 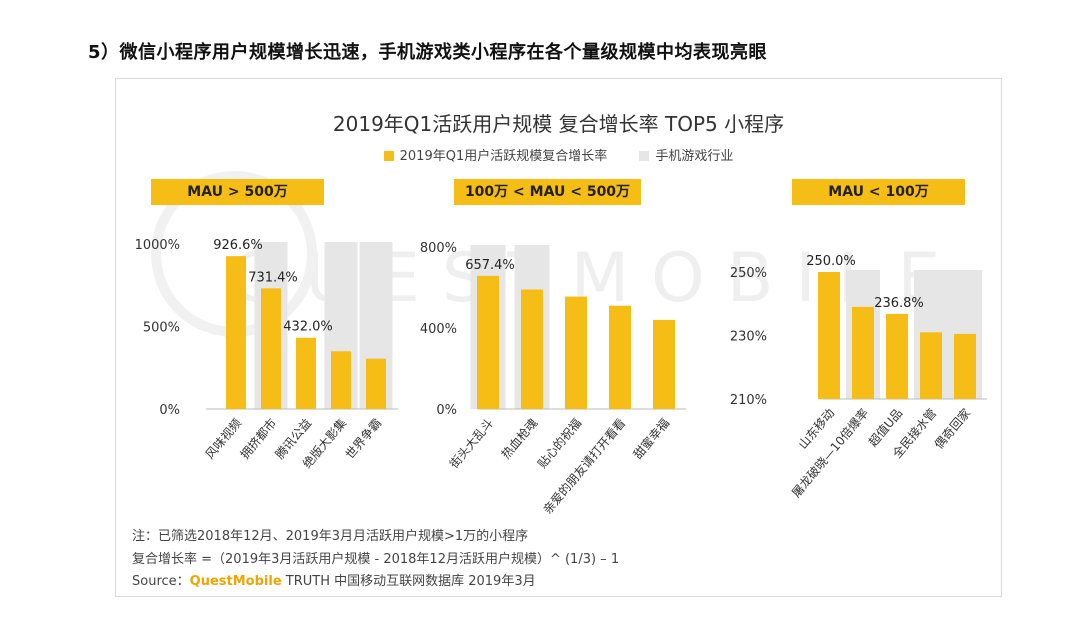 I want to click on legend-label-growth: 2019年Q1用户活跃规模复合增长率, so click(x=503, y=156).